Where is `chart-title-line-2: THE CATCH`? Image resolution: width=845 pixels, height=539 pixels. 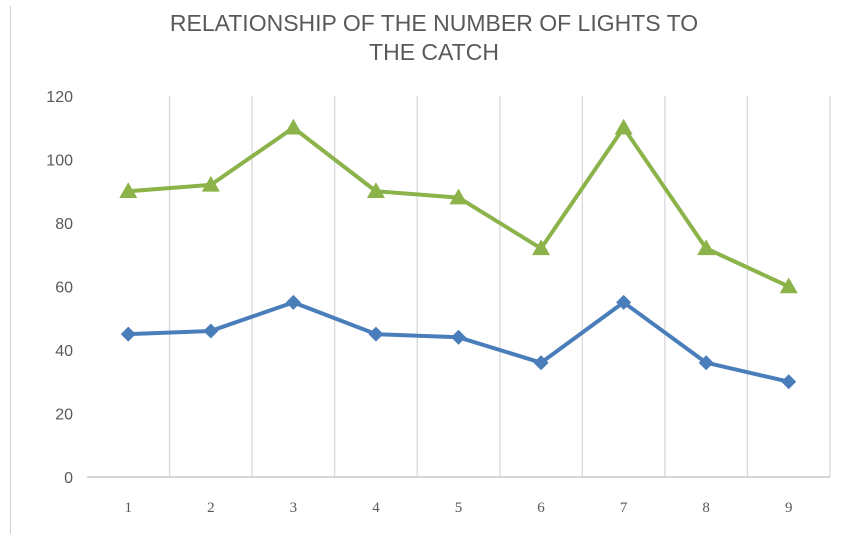
chart-title-line-2: THE CATCH is located at coordinates (434, 52).